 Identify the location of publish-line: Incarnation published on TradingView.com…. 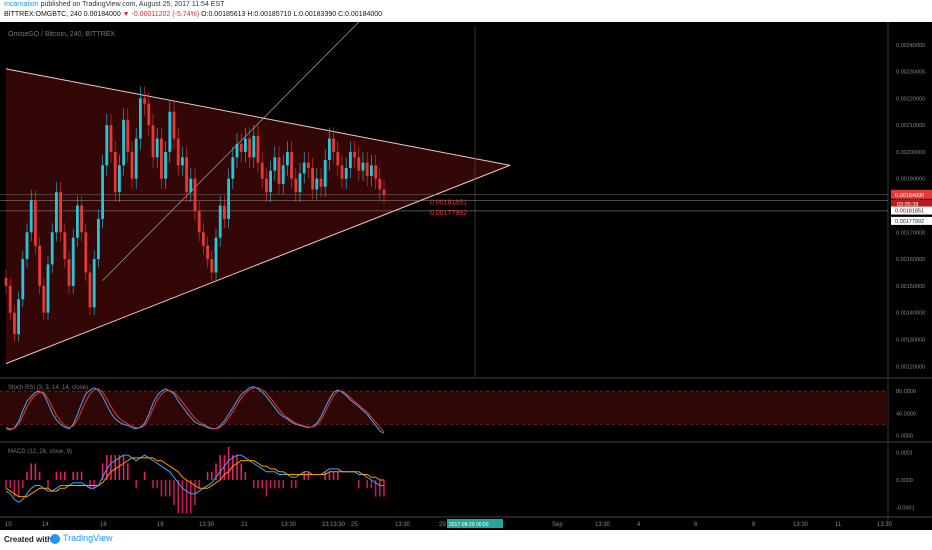
(114, 4).